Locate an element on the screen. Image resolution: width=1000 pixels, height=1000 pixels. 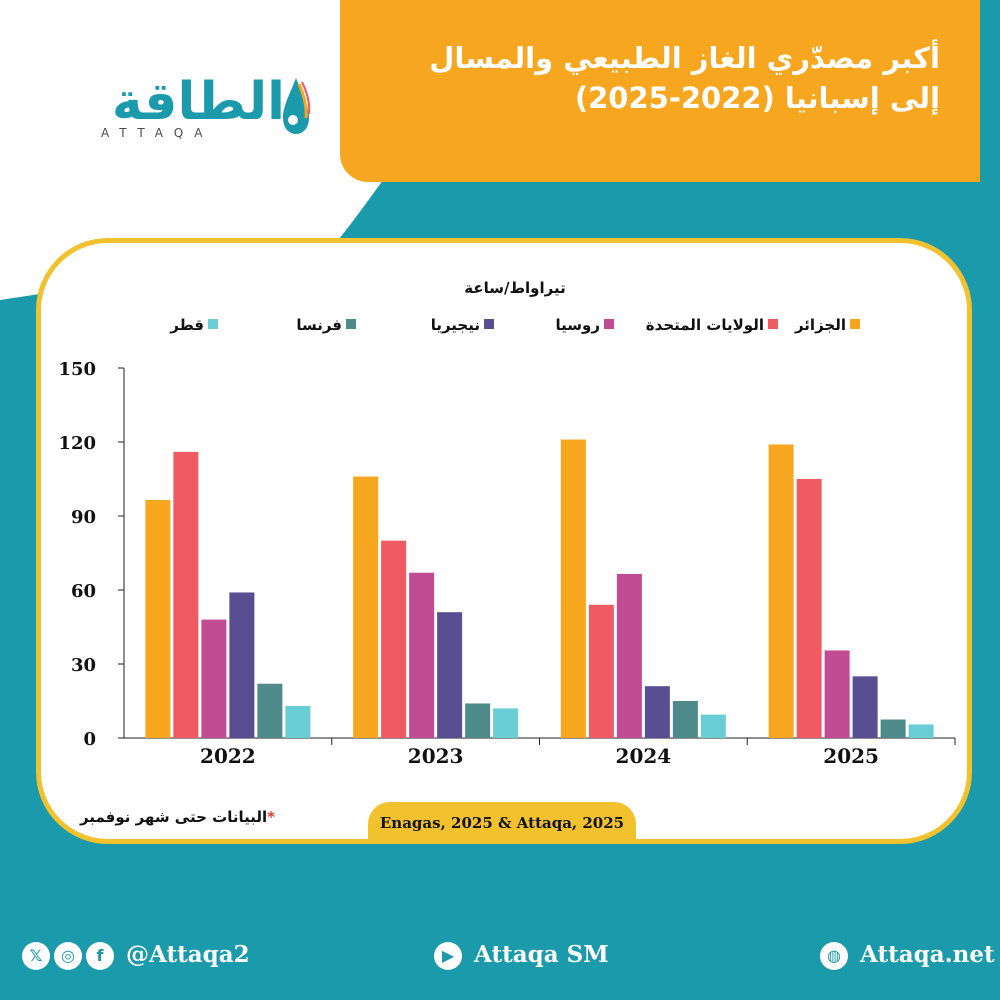
youtube-channel: ▶ Attaqa SM is located at coordinates (521, 955).